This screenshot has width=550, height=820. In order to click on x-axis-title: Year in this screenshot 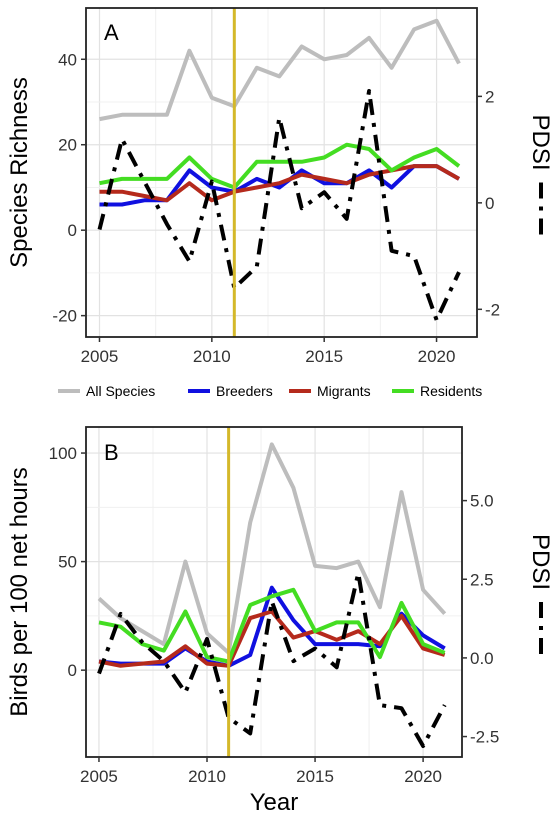, I will do `click(274, 802)`.